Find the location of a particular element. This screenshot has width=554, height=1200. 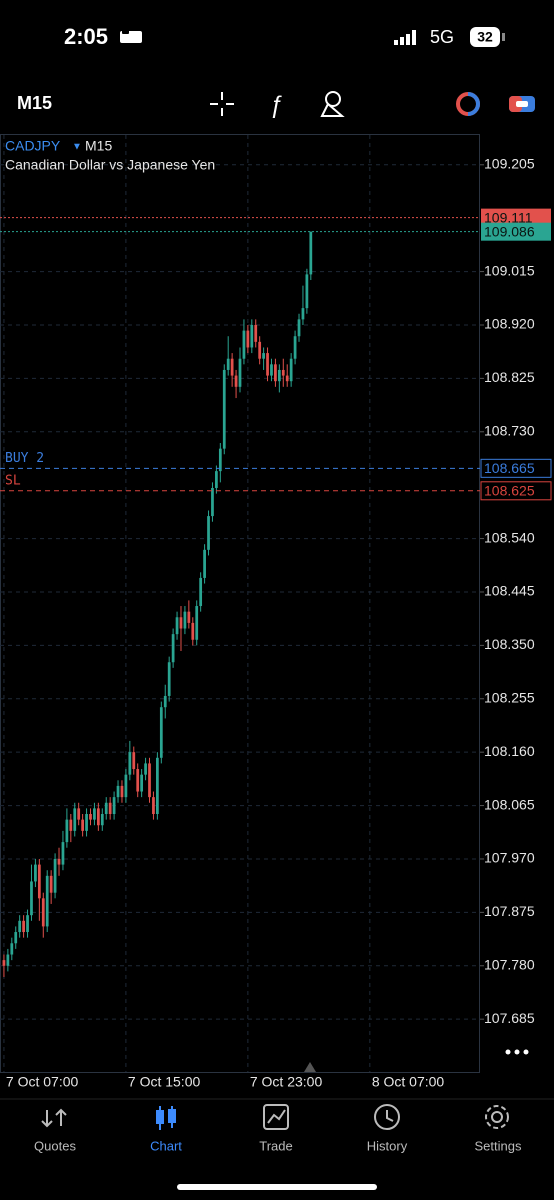

settings-icon is located at coordinates (497, 1117).